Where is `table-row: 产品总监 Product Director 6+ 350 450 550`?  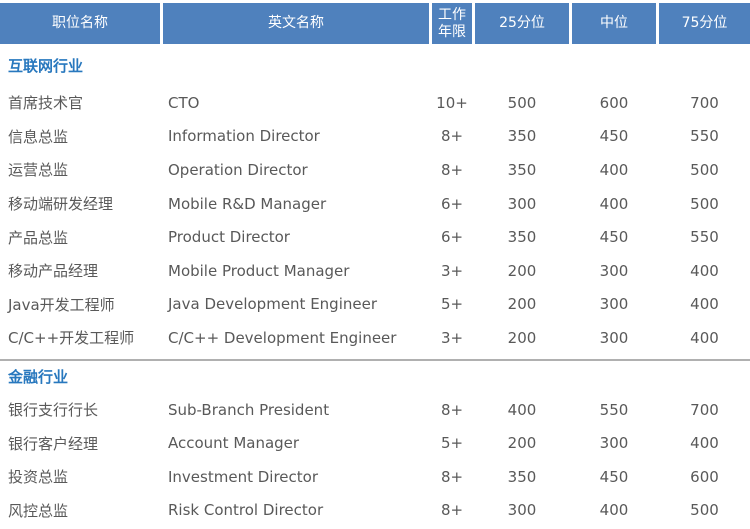
table-row: 产品总监 Product Director 6+ 350 450 550 is located at coordinates (375, 237).